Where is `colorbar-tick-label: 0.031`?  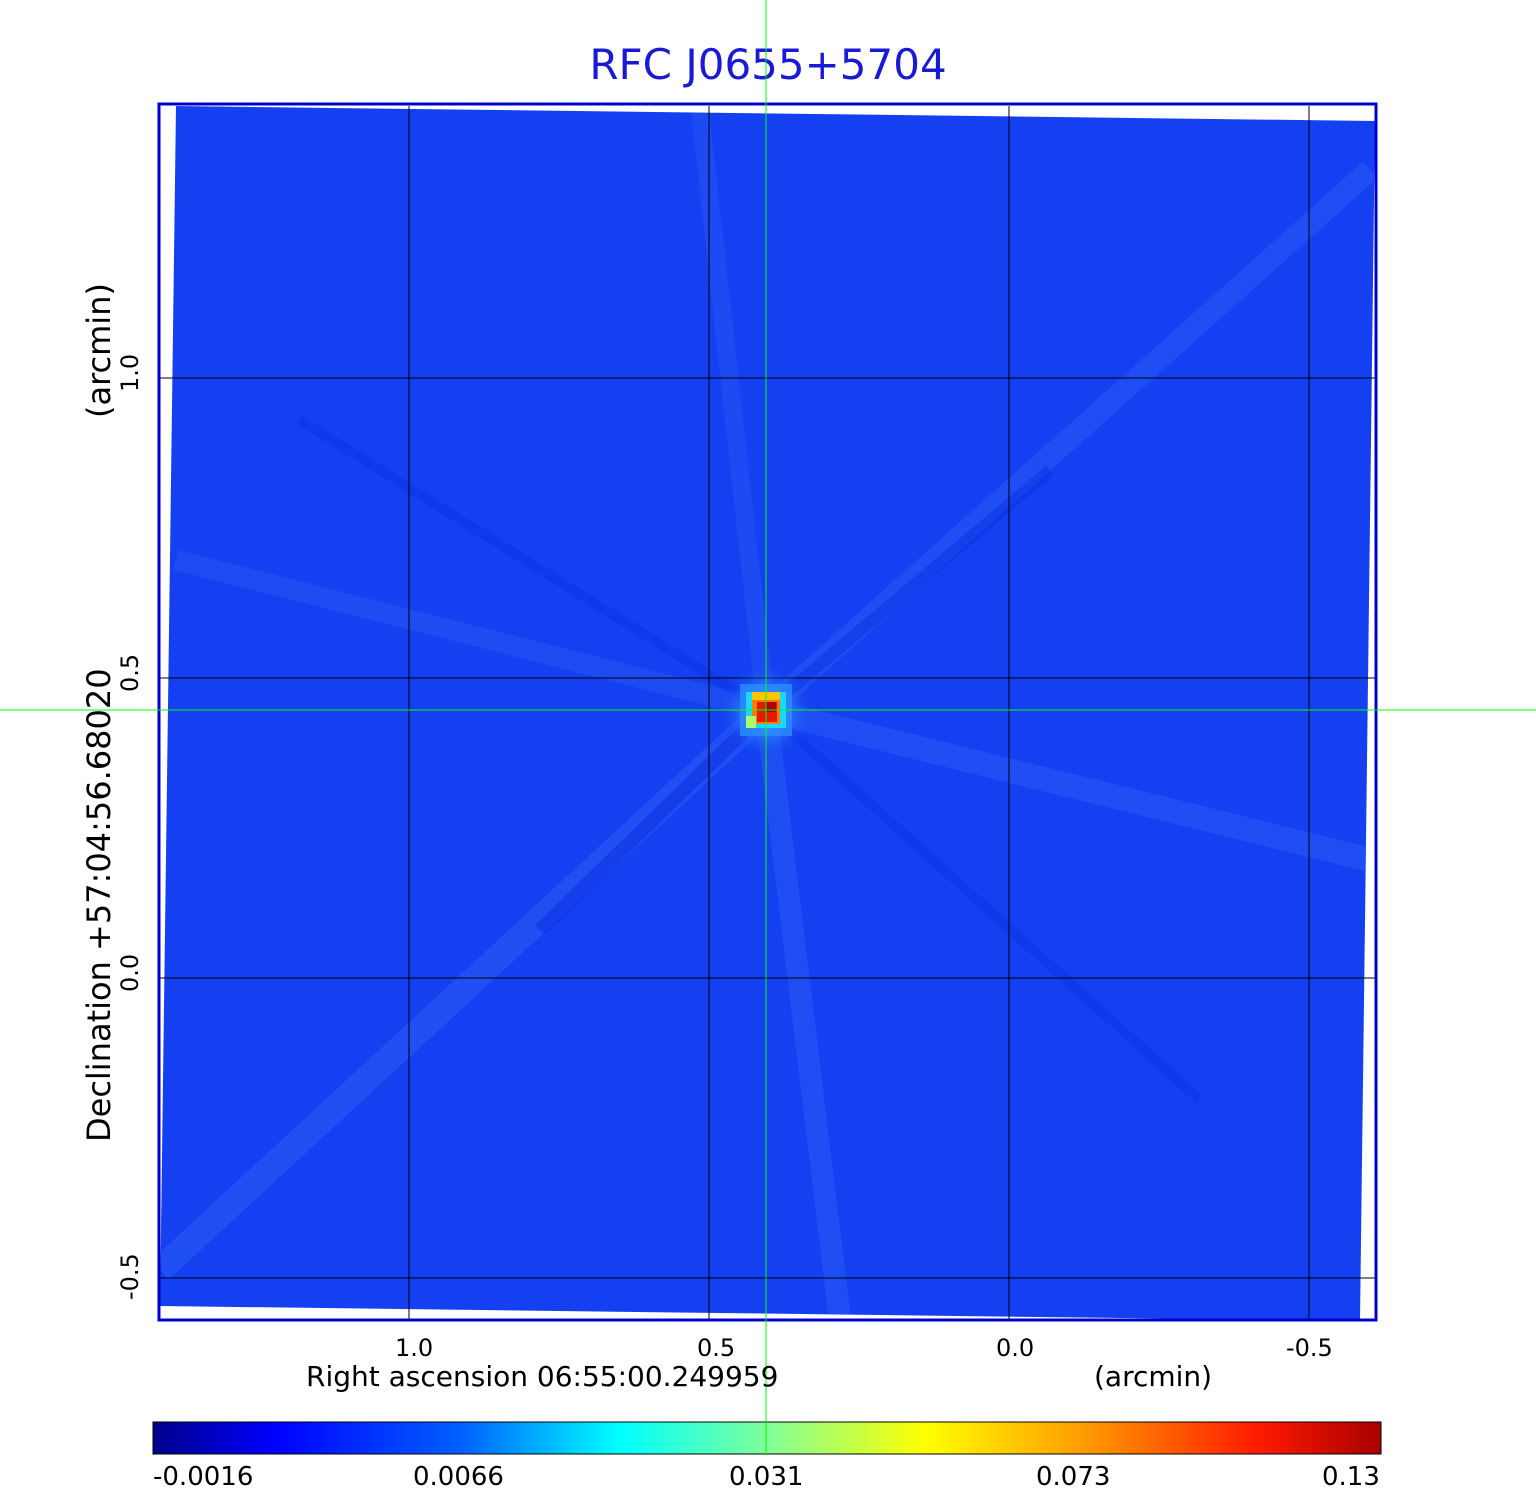
colorbar-tick-label: 0.031 is located at coordinates (766, 1477).